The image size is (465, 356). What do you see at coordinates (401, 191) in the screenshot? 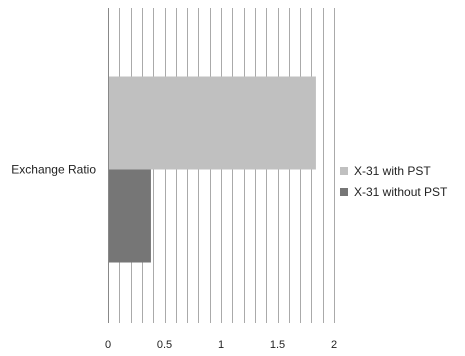
I see `legend-label-without-pst: X-31 without PST` at bounding box center [401, 191].